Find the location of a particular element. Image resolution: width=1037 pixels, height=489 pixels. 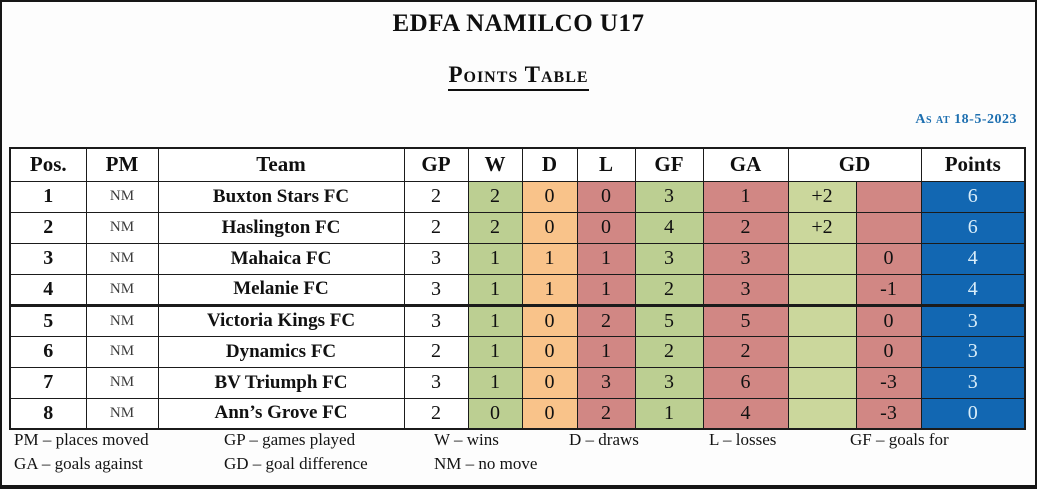

cell-pos: 8 is located at coordinates (48, 413).